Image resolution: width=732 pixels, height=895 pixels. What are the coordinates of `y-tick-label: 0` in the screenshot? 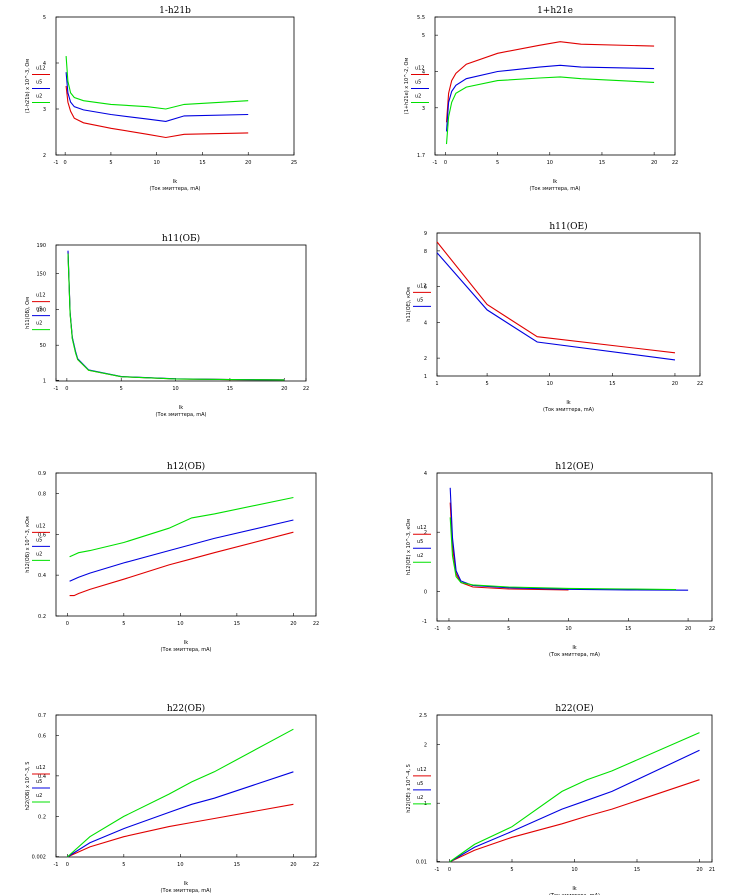 It's located at (425, 592).